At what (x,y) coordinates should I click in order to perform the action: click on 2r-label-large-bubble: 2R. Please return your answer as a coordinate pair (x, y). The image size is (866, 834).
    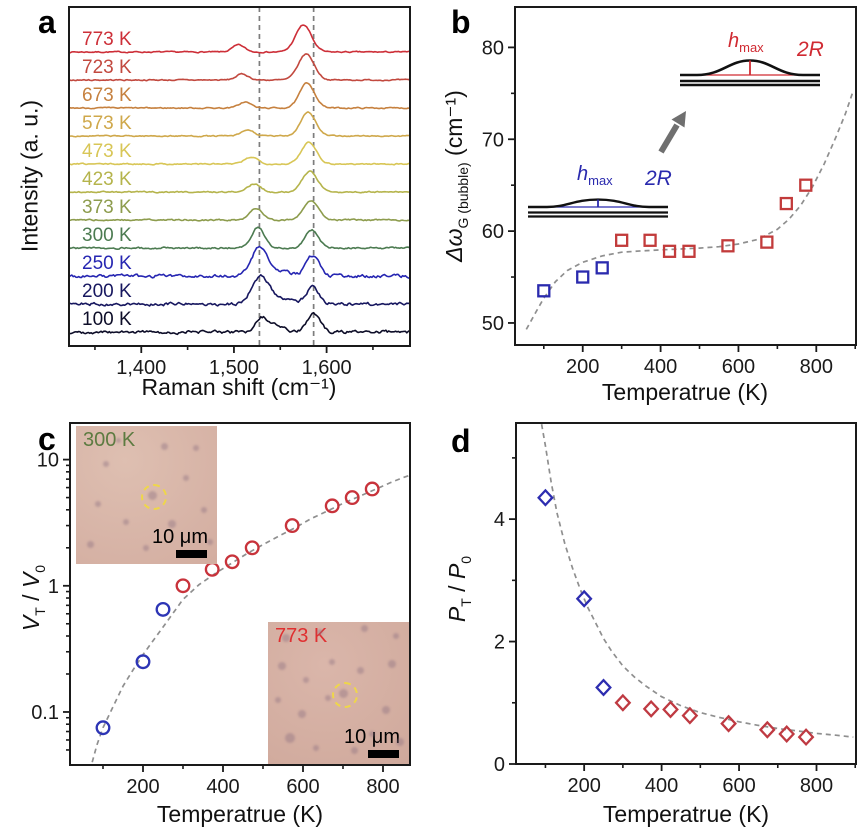
    Looking at the image, I should click on (810, 49).